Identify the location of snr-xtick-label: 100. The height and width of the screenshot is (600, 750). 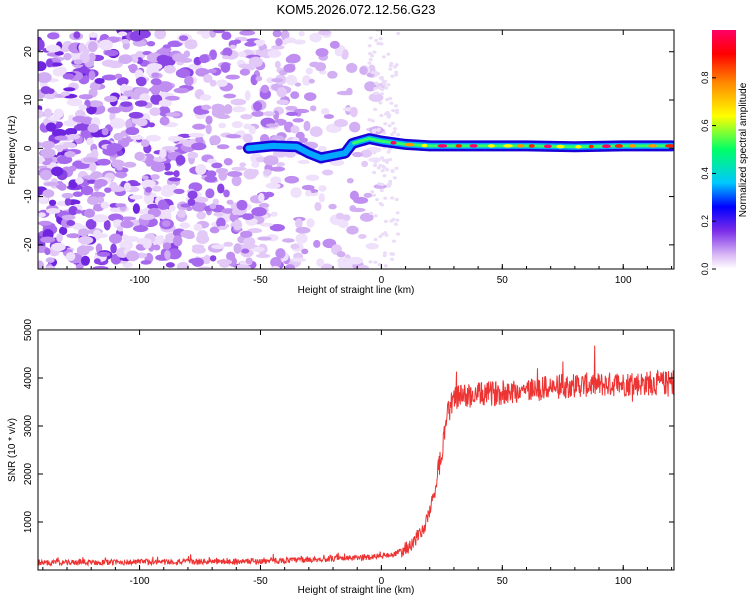
(623, 581).